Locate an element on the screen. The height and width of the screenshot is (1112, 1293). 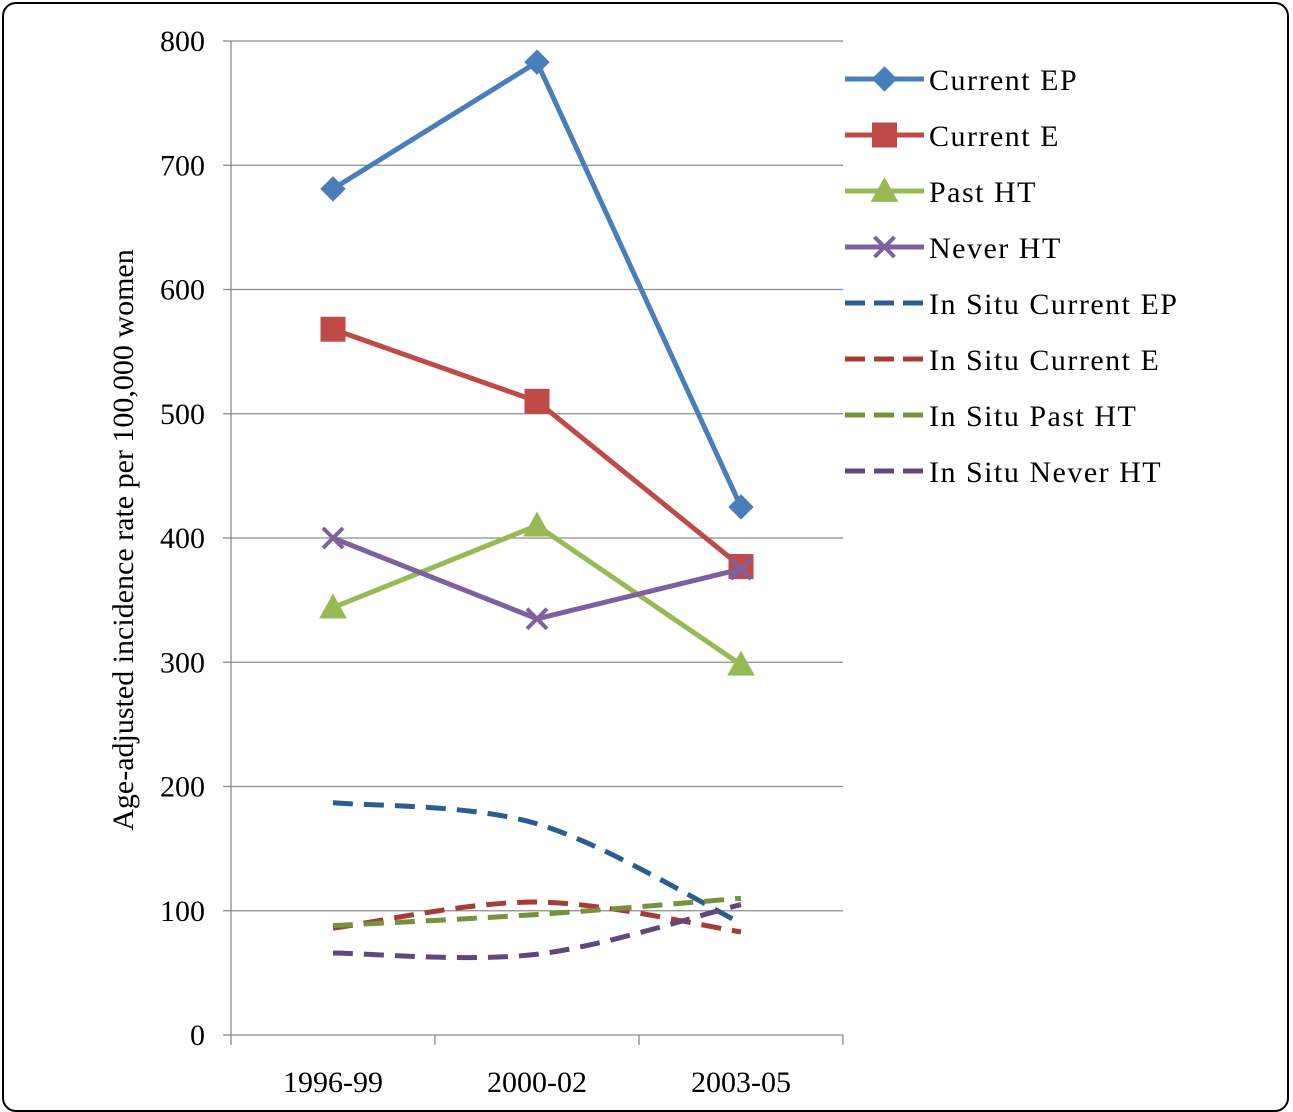
series-line-current-ep is located at coordinates (537, 283).